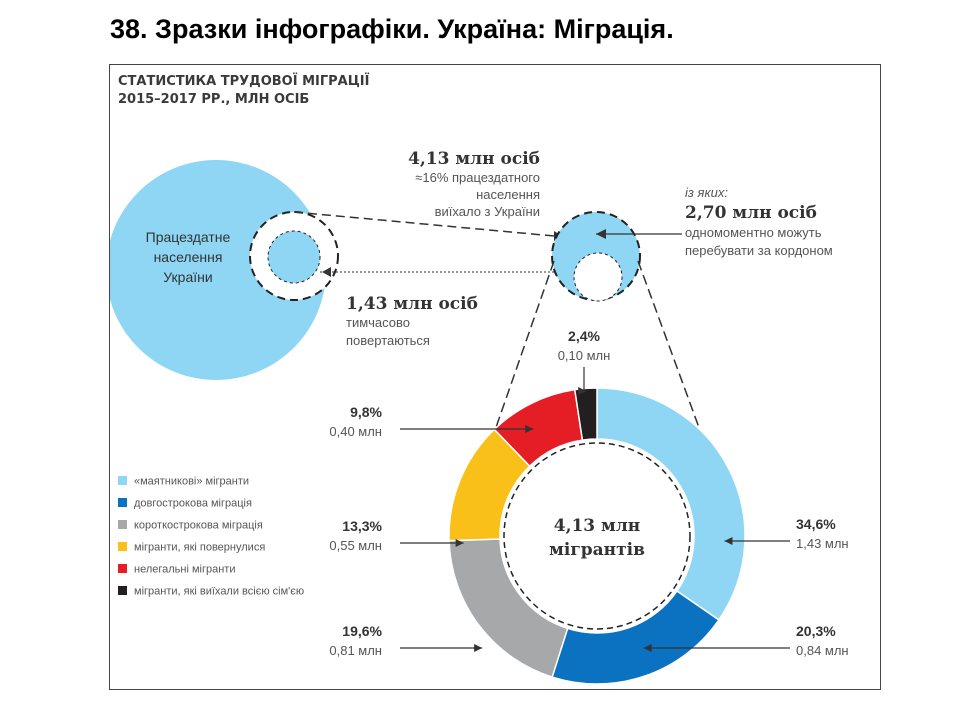 The height and width of the screenshot is (720, 960). What do you see at coordinates (597, 526) in the screenshot?
I see `donut-center-line1: 4,13 млн` at bounding box center [597, 526].